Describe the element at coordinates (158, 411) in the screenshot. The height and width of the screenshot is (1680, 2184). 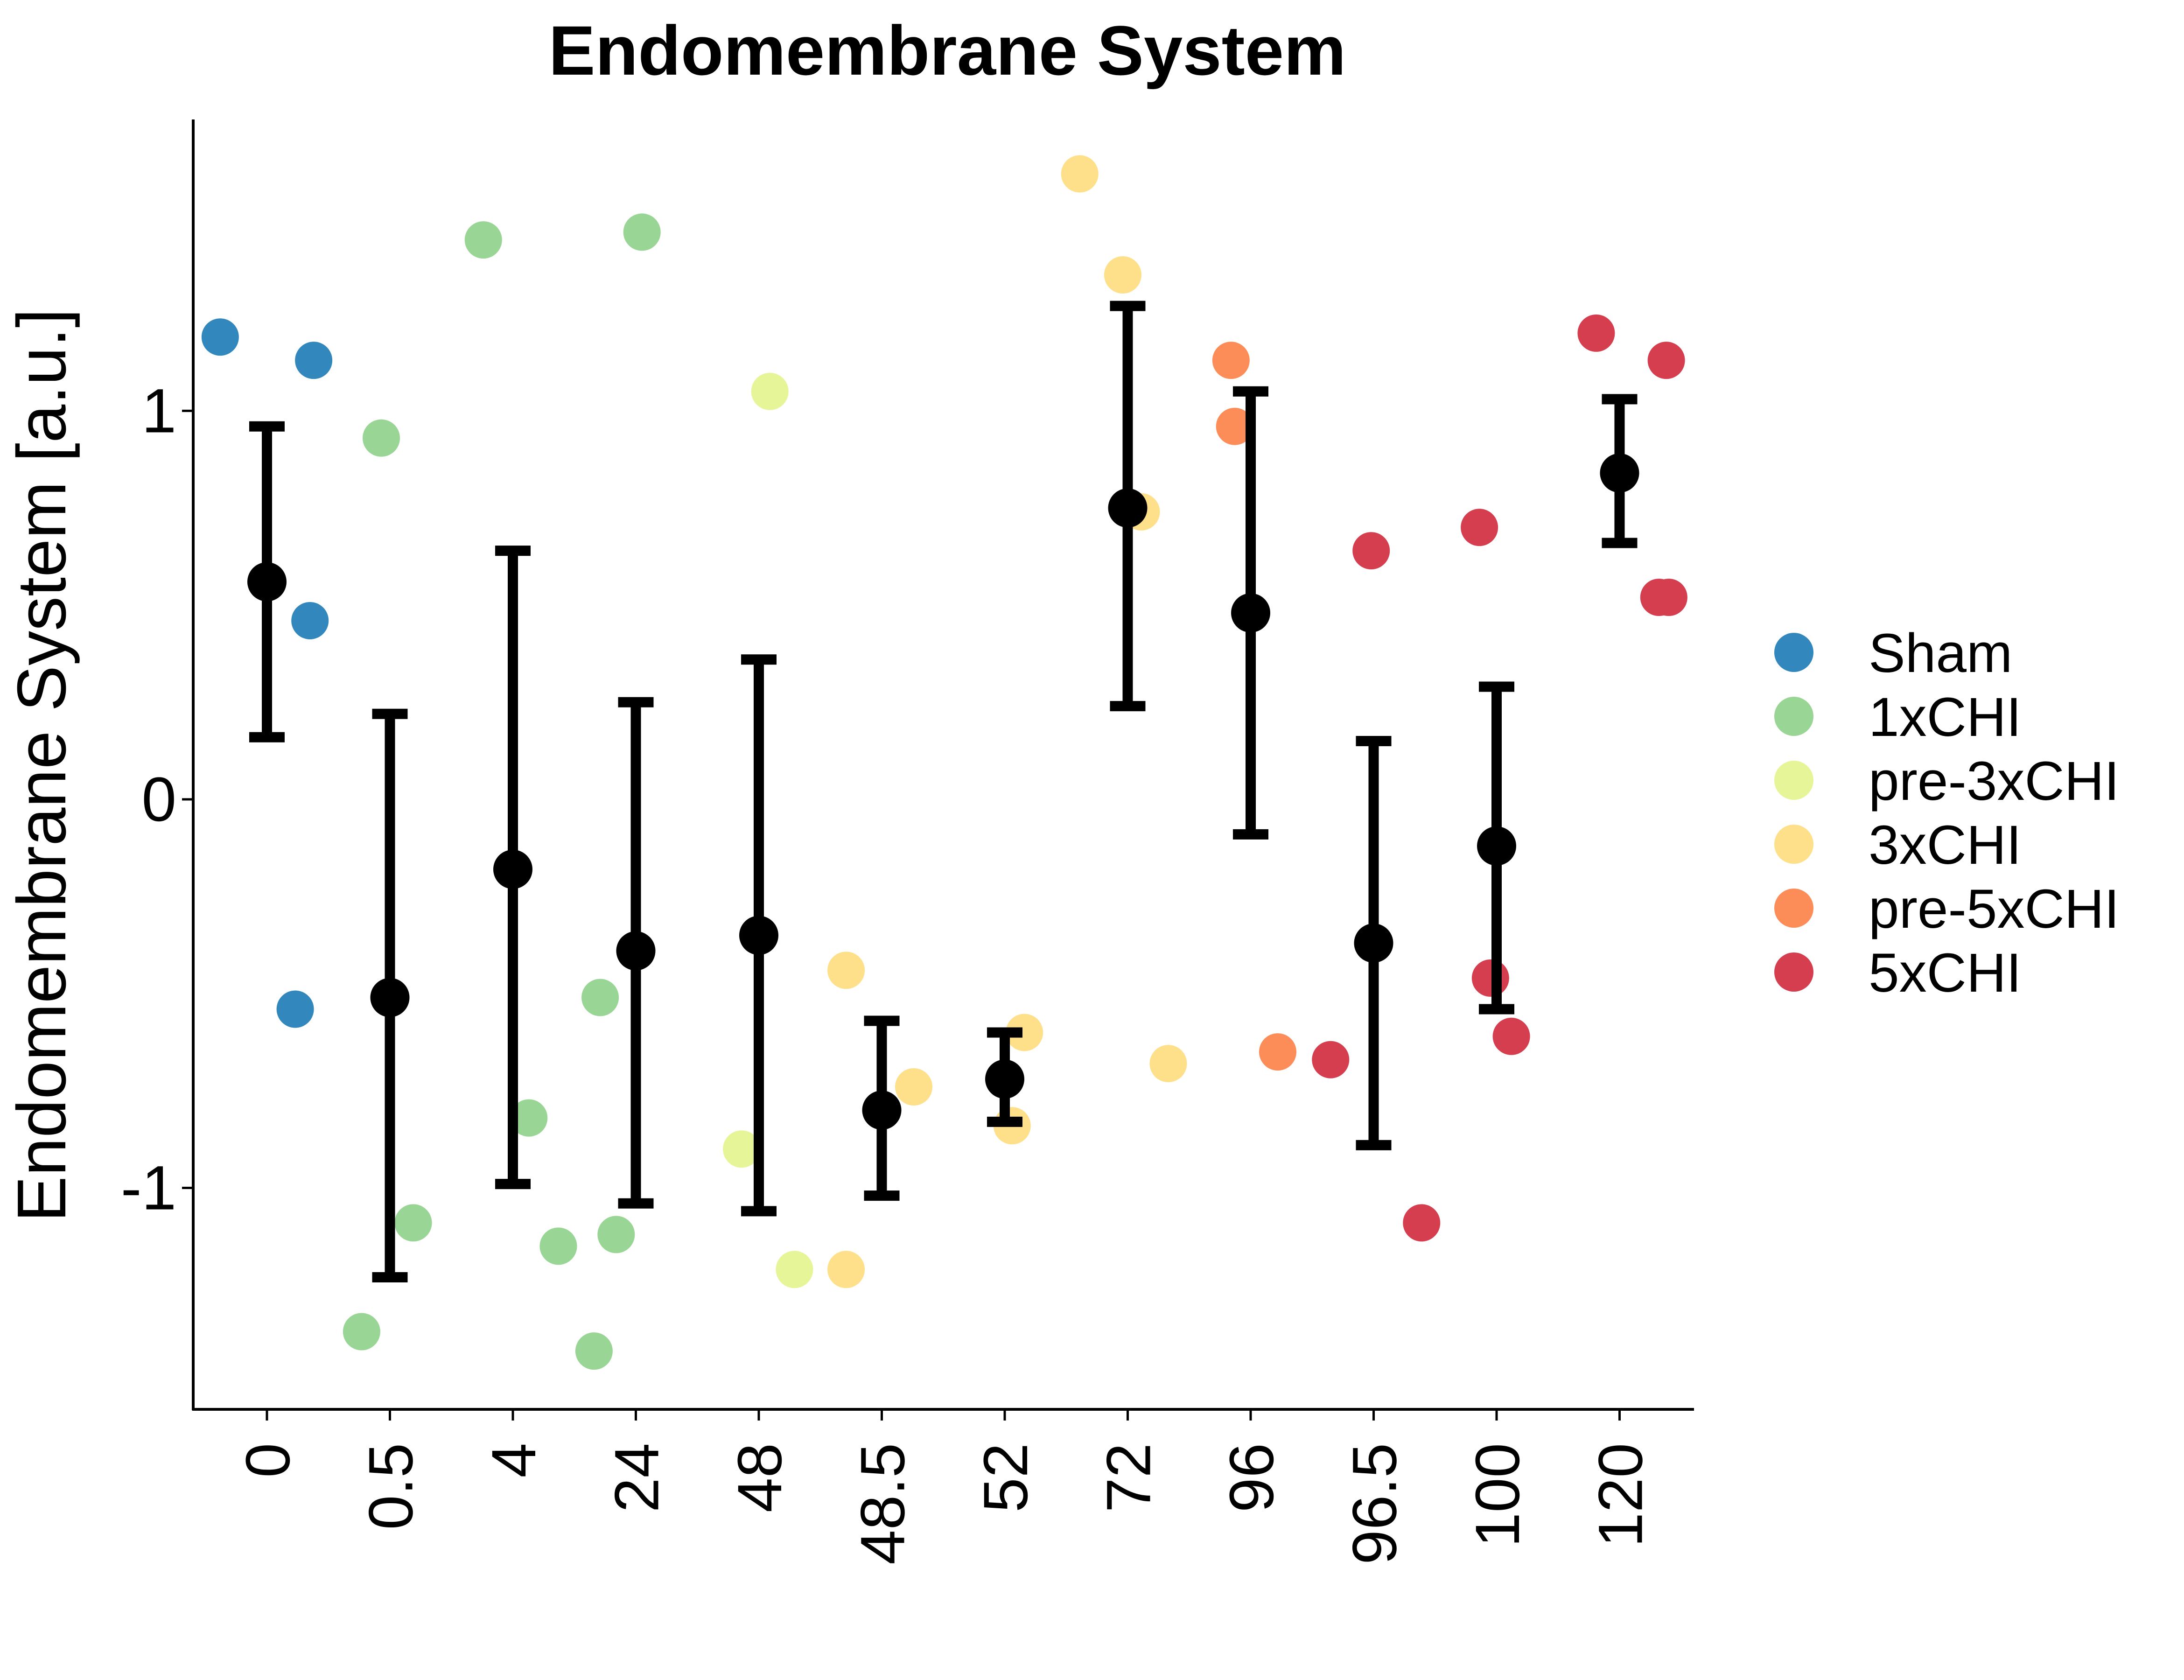
I see `y-tick-label: 1` at that location.